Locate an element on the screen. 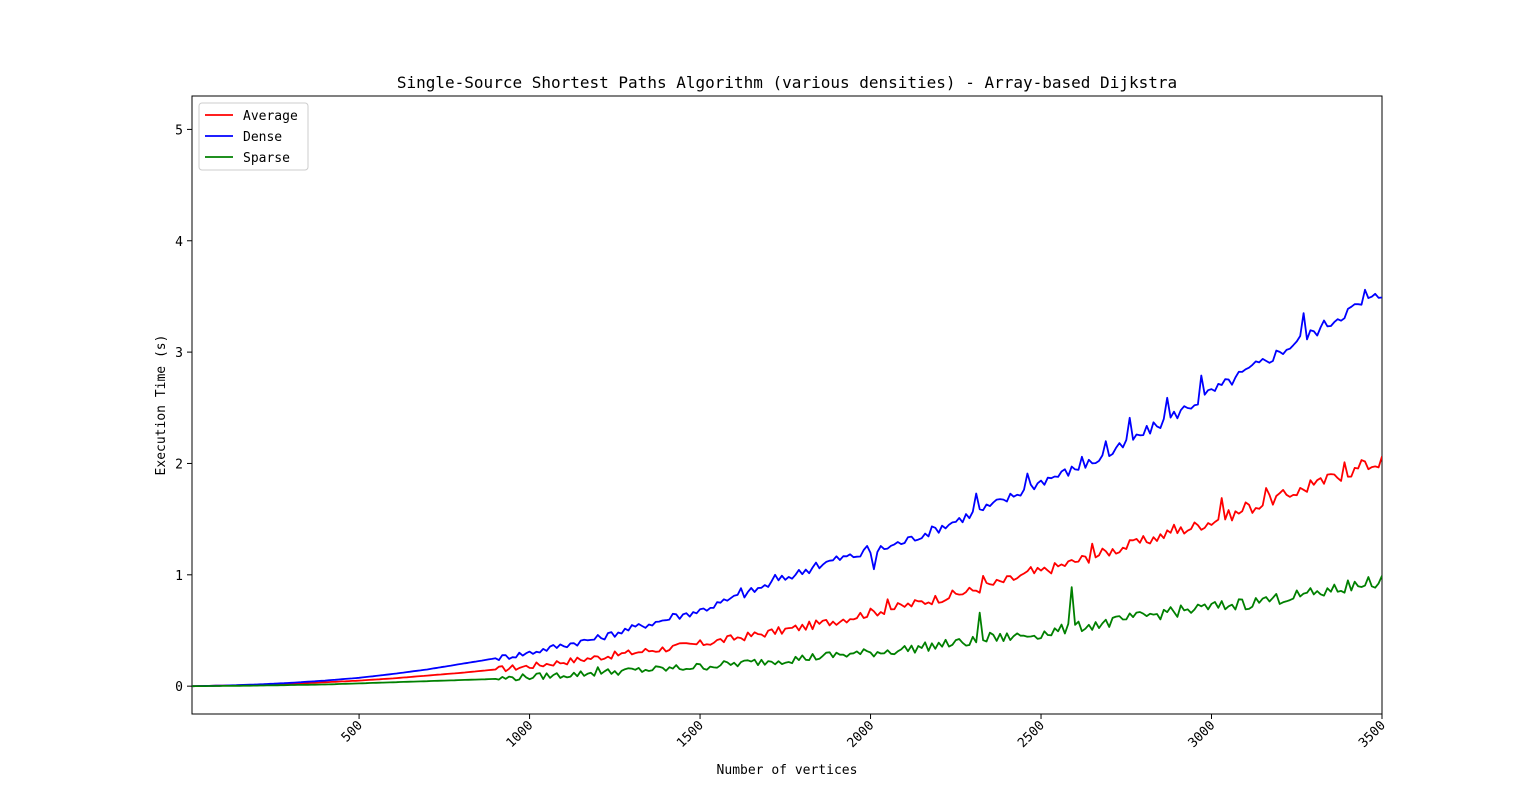 Image resolution: width=1536 pixels, height=802 pixels. x-tick-label: 3500 is located at coordinates (1372, 734).